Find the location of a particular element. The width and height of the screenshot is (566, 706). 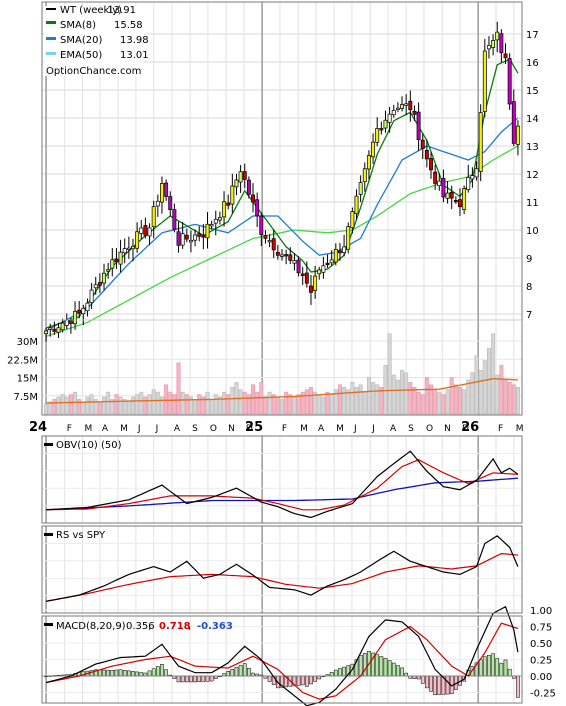

price-tick-label: 13 is located at coordinates (532, 147).